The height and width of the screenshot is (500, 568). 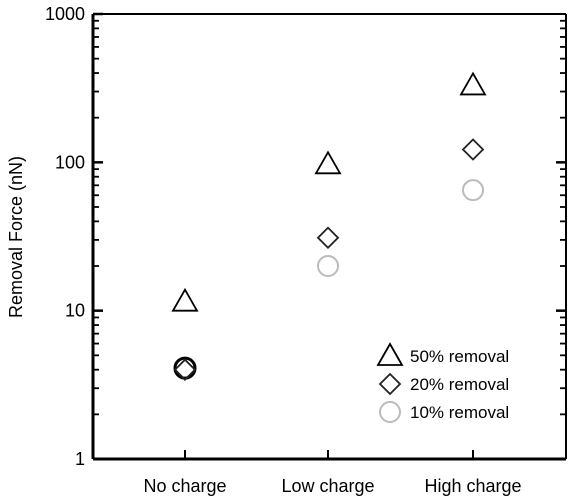 What do you see at coordinates (65, 14) in the screenshot?
I see `y-tick-label: 1000` at bounding box center [65, 14].